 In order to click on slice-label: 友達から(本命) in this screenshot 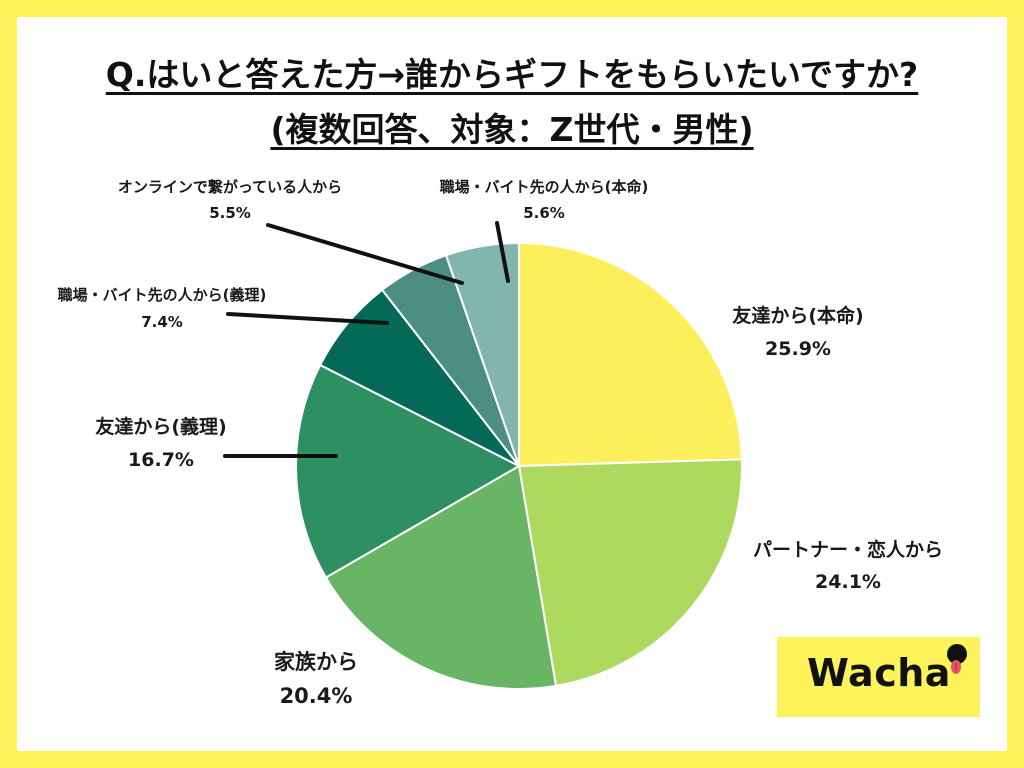, I will do `click(797, 315)`.